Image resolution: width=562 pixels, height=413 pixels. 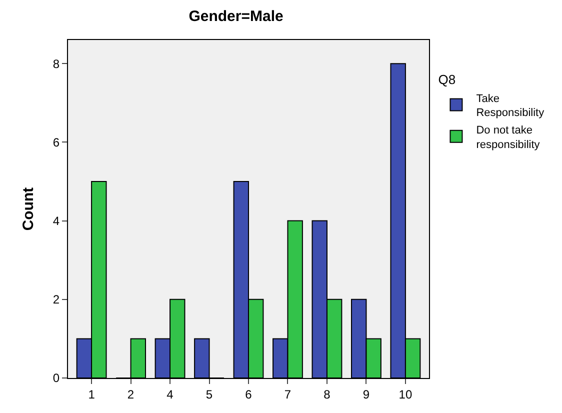 What do you see at coordinates (56, 142) in the screenshot?
I see `y-tick-label: 6` at bounding box center [56, 142].